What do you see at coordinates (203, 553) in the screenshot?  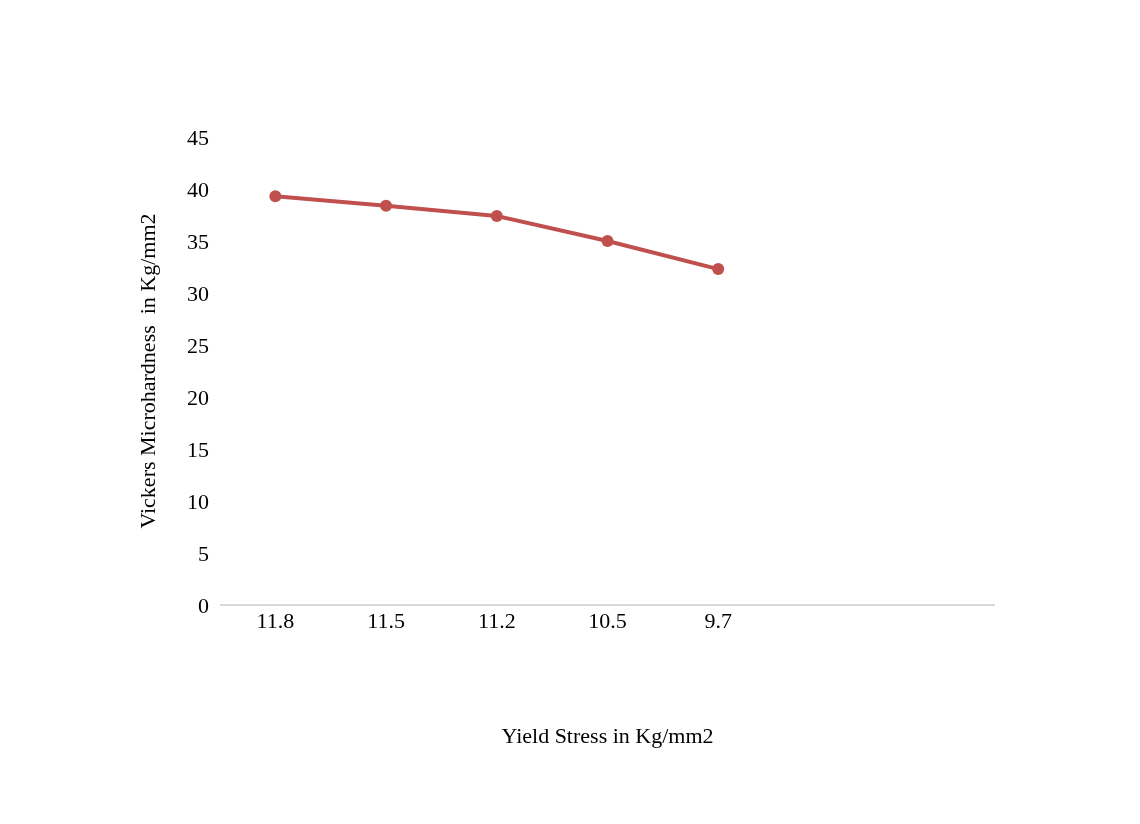 I see `y-tick-label: 5` at bounding box center [203, 553].